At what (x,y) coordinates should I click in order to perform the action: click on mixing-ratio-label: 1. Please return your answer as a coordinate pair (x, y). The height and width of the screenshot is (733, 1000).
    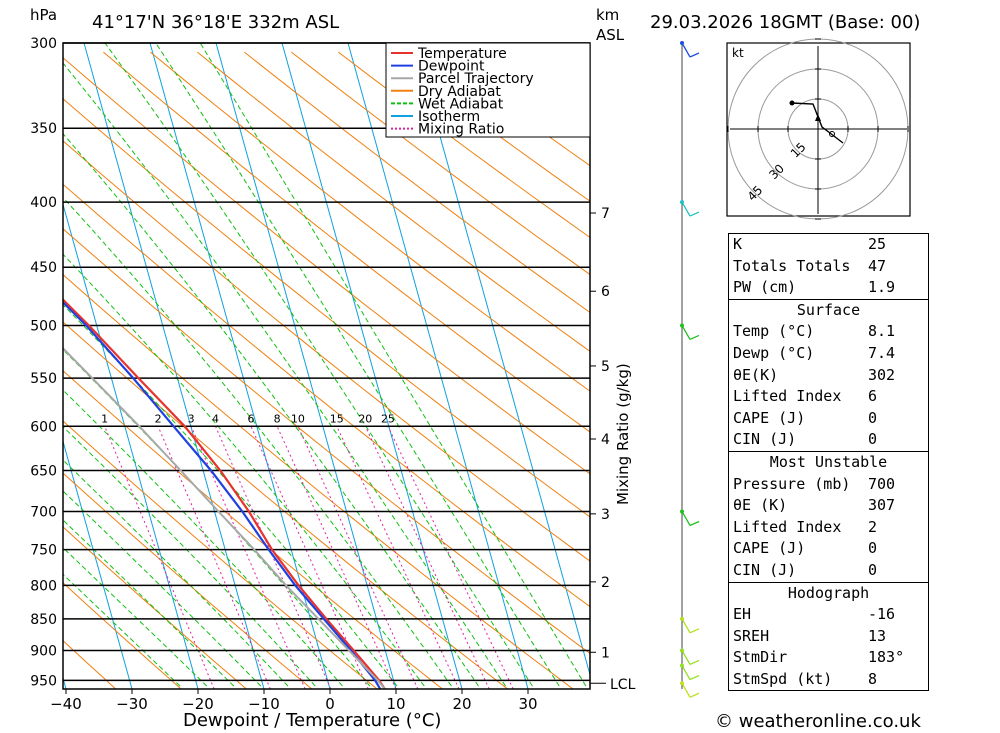
    Looking at the image, I should click on (104, 418).